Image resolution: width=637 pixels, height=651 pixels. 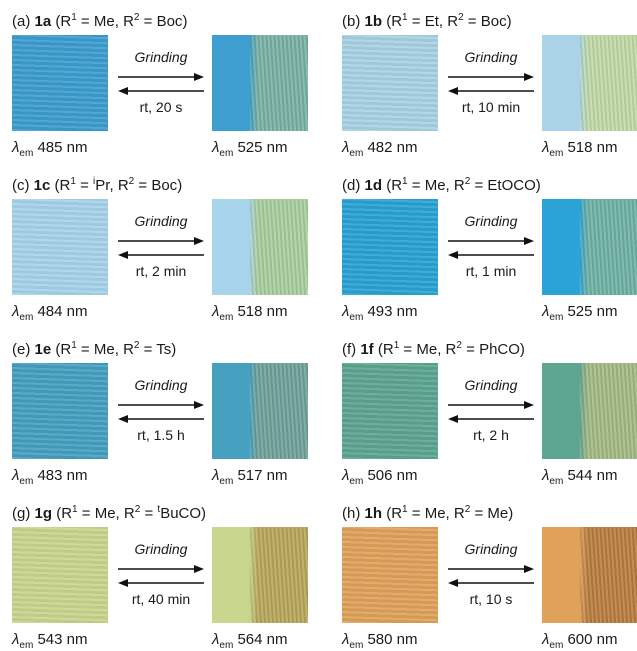 I want to click on emission-value: 580 nm, so click(x=392, y=639).